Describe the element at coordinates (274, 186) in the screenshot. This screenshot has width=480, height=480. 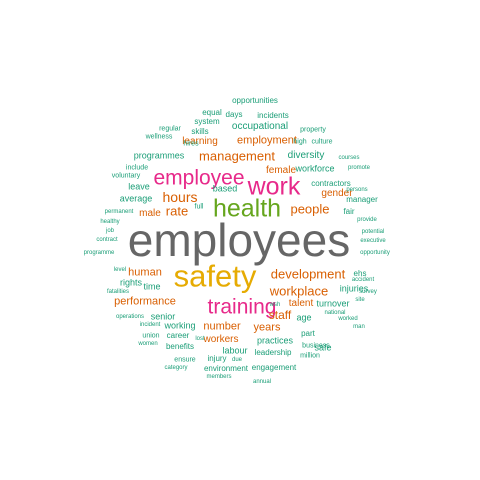
I see `word-work: work` at that location.